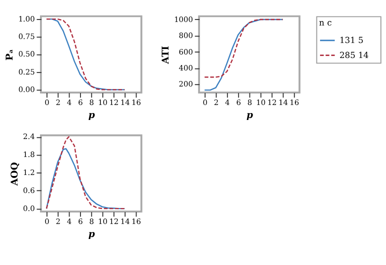 The width and height of the screenshot is (386, 265). What do you see at coordinates (27, 71) in the screenshot?
I see `y-tick-label: 0.25` at bounding box center [27, 71].